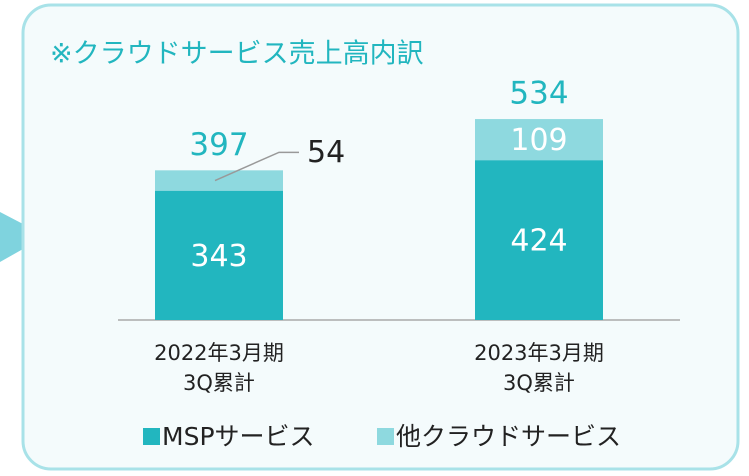 This screenshot has height=476, width=749. What do you see at coordinates (539, 353) in the screenshot?
I see `x-tick-label: 2023年3月期` at bounding box center [539, 353].